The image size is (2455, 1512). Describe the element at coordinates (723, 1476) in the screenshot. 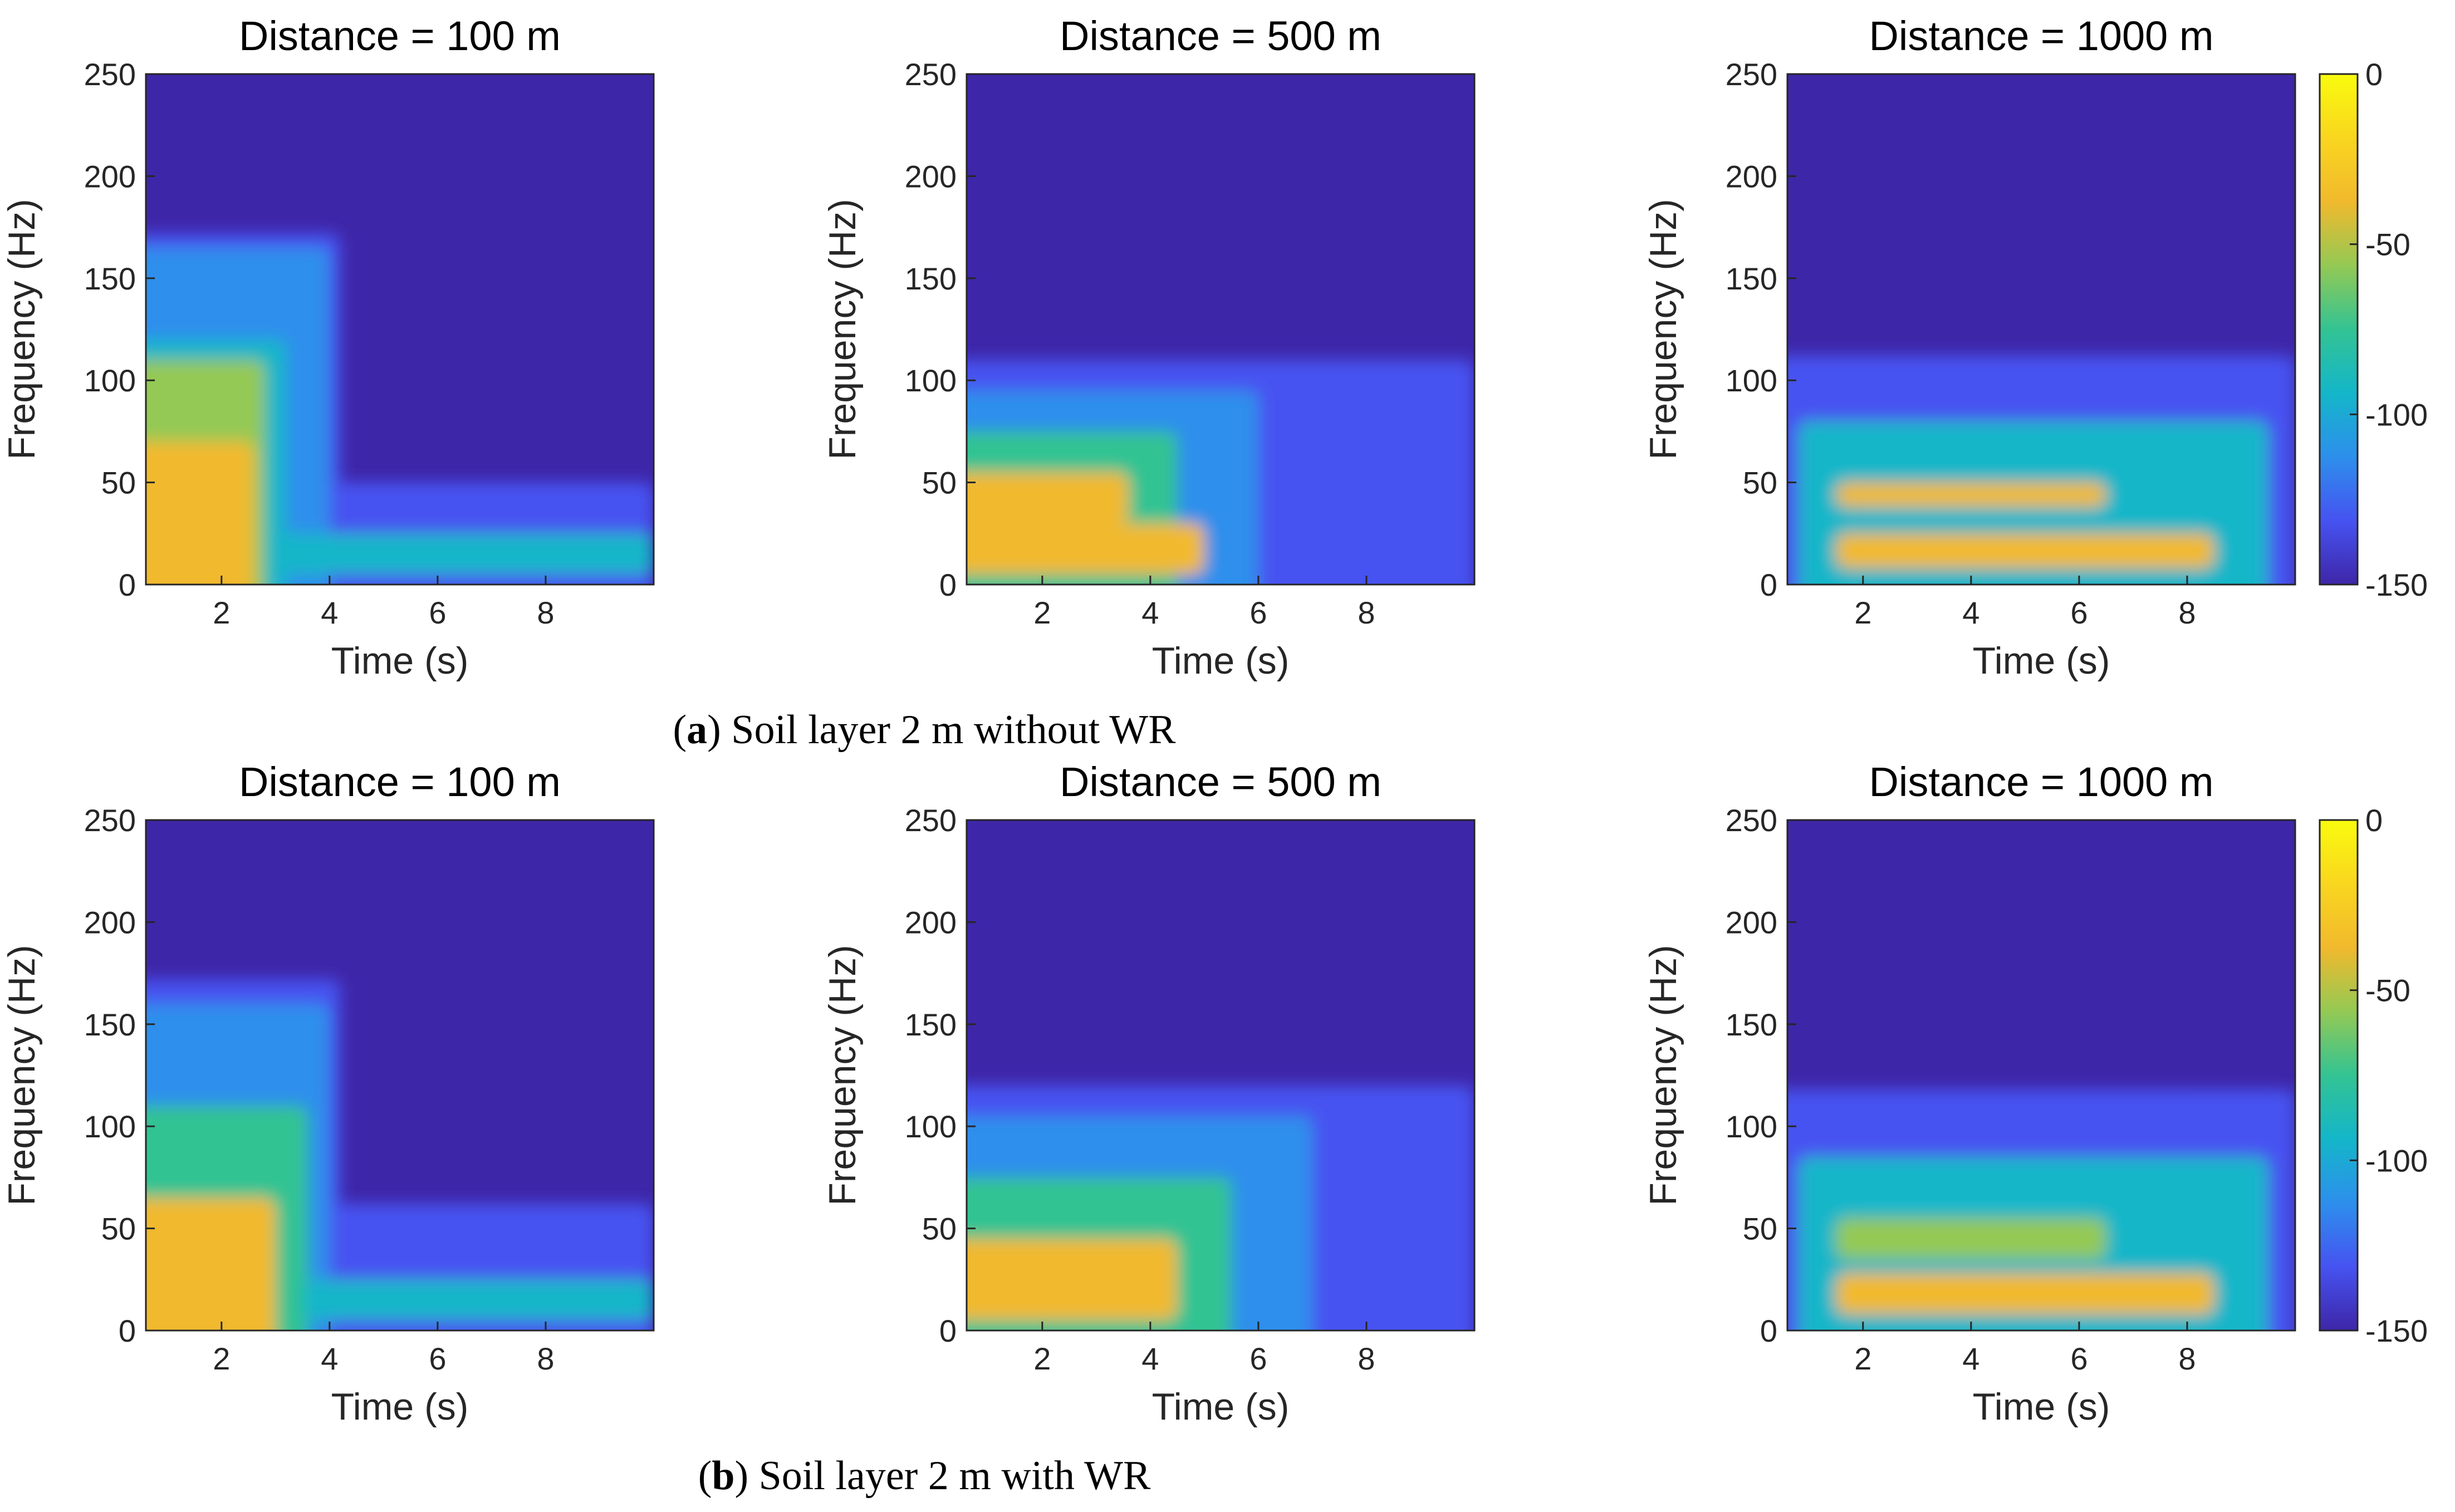

I see `caption-b-letter: b` at that location.